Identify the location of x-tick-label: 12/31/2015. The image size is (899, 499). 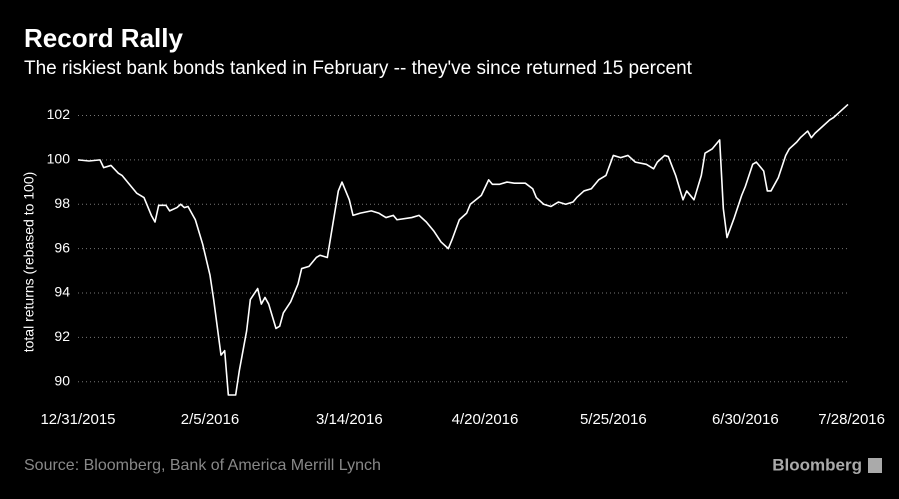
(77, 419).